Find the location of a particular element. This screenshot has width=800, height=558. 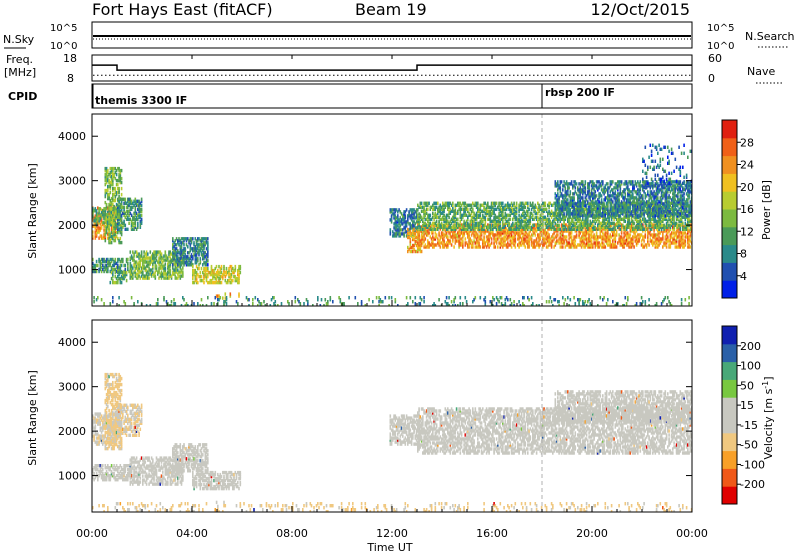

cpid-program-1: rbsp 200 IF is located at coordinates (580, 92).